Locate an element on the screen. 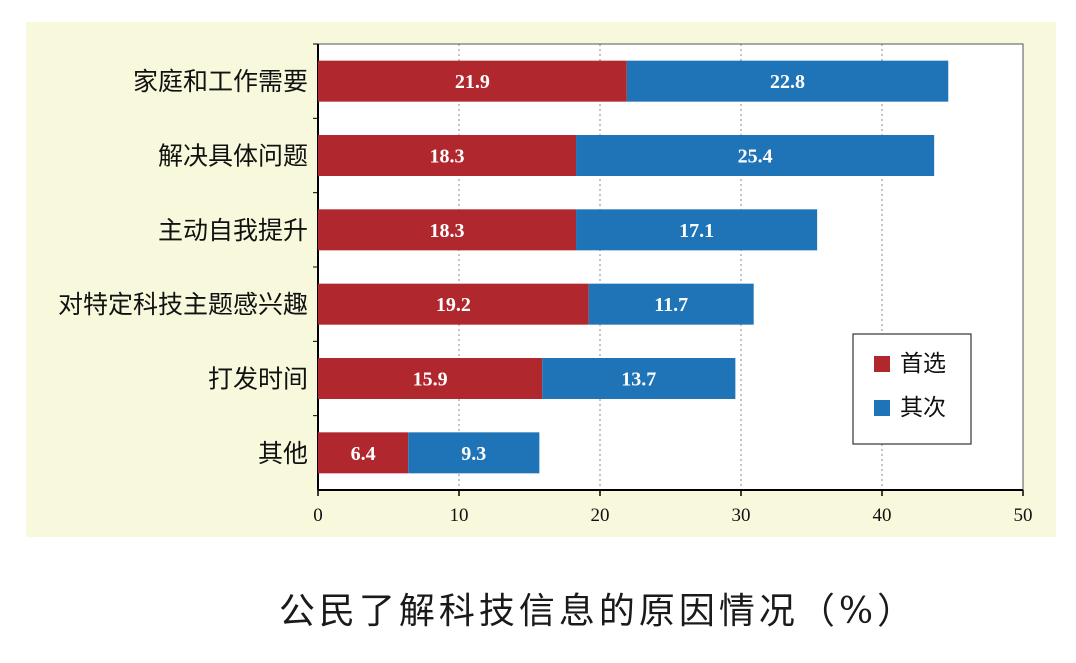  category-label: 主动自我提升 is located at coordinates (233, 230).